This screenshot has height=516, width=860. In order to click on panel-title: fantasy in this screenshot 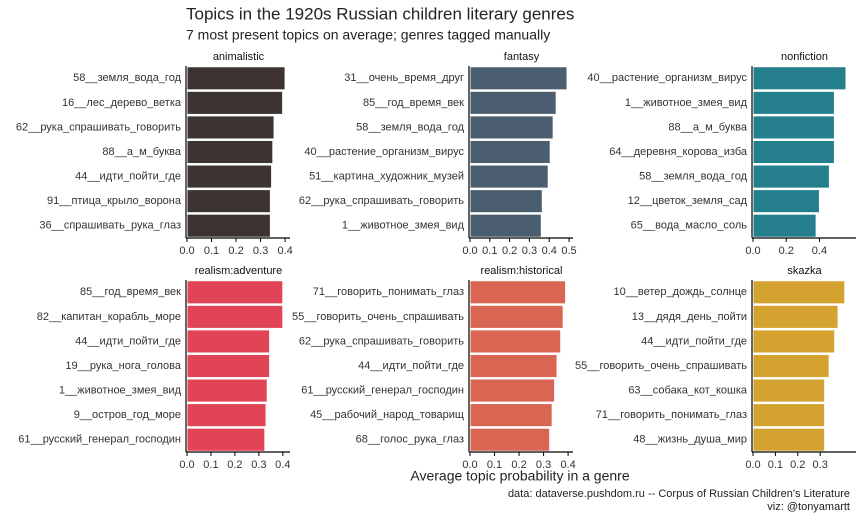, I will do `click(522, 57)`.